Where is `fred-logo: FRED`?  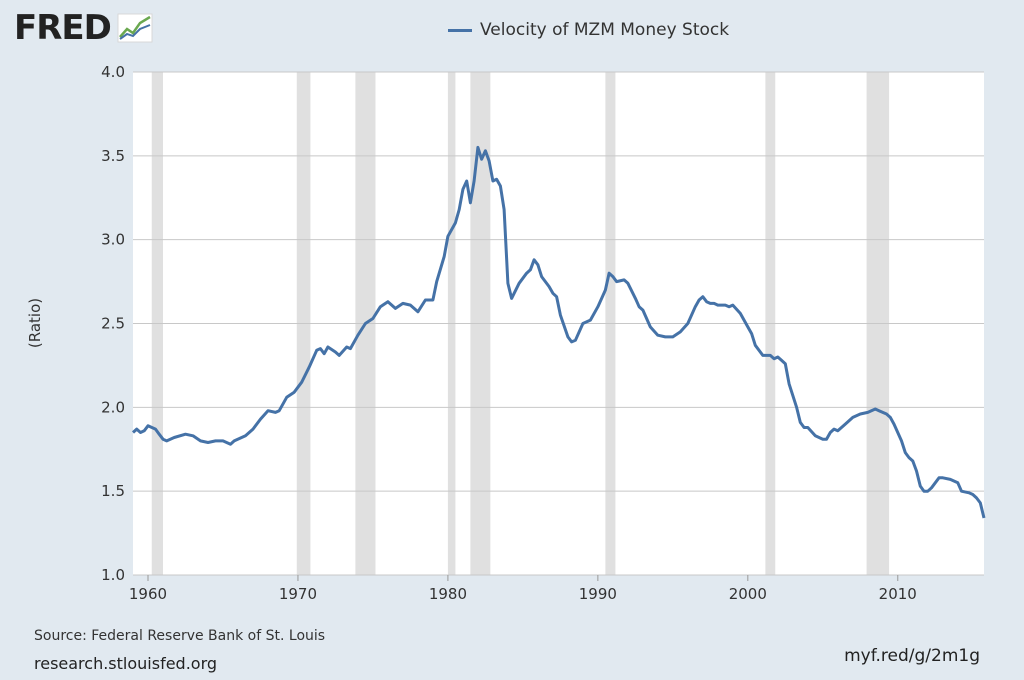
fred-logo: FRED is located at coordinates (83, 28).